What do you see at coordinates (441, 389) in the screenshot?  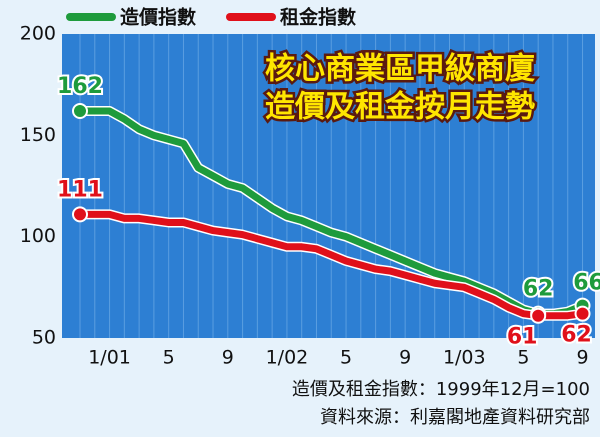 I see `note: 造價及租金指數：1999年12月=100` at bounding box center [441, 389].